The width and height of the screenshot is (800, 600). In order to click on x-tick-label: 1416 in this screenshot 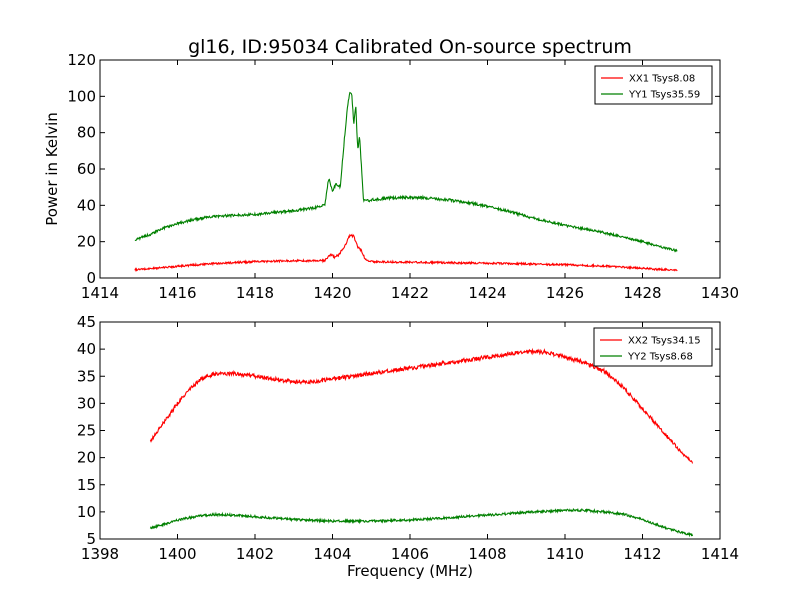, I will do `click(177, 293)`.